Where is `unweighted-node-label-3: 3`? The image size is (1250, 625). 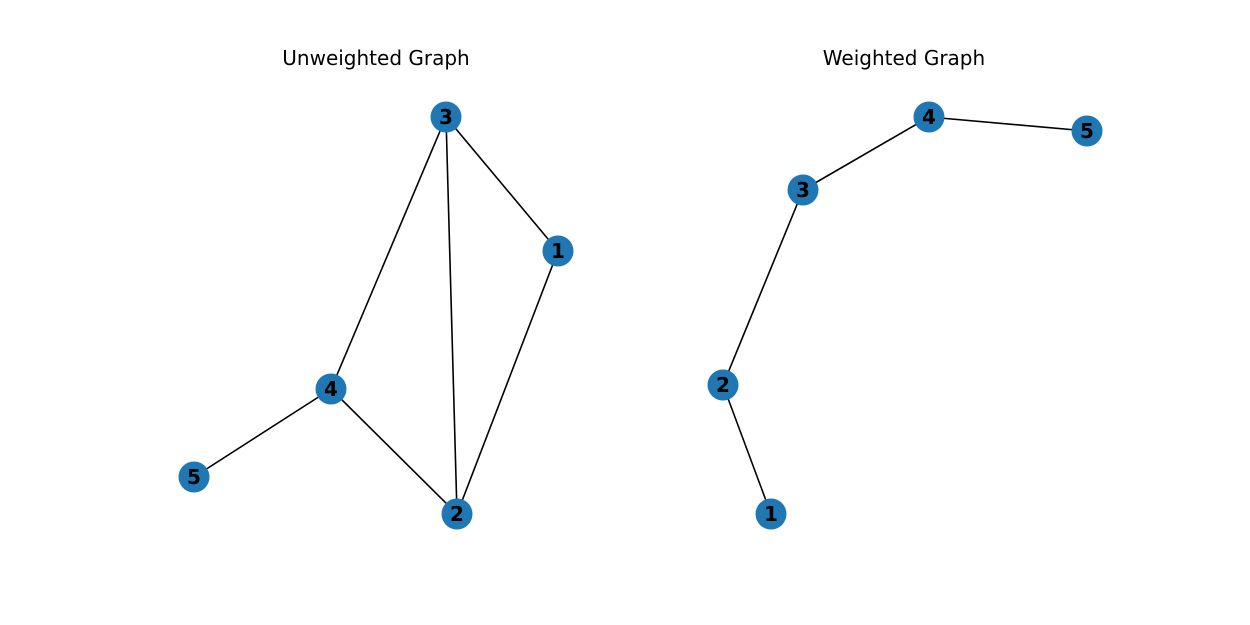 unweighted-node-label-3: 3 is located at coordinates (446, 117).